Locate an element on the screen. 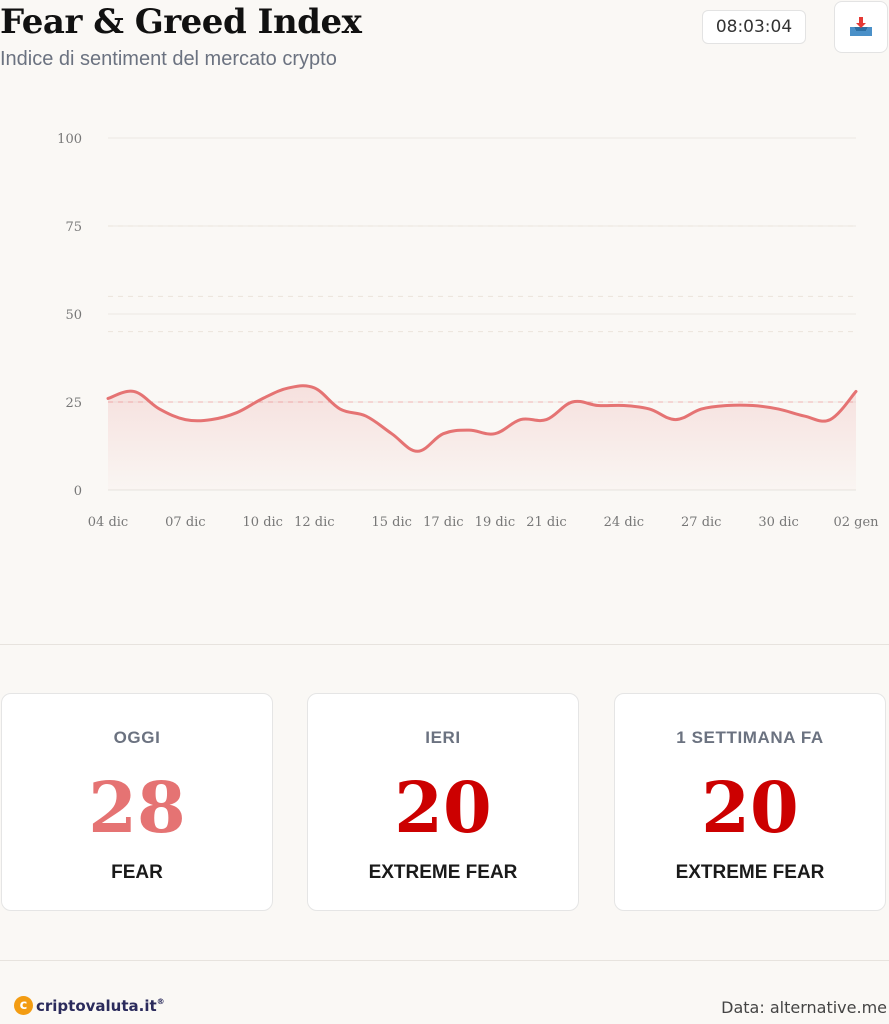 The image size is (889, 1024). chart-reference-lines is located at coordinates (482, 314).